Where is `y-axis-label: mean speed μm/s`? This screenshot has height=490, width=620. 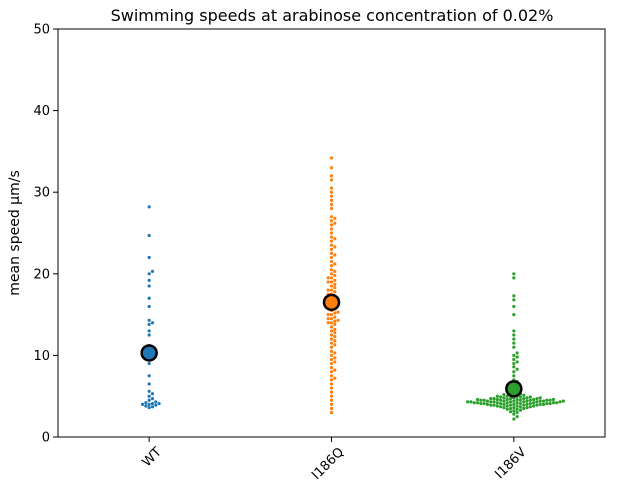
y-axis-label: mean speed μm/s is located at coordinates (15, 232).